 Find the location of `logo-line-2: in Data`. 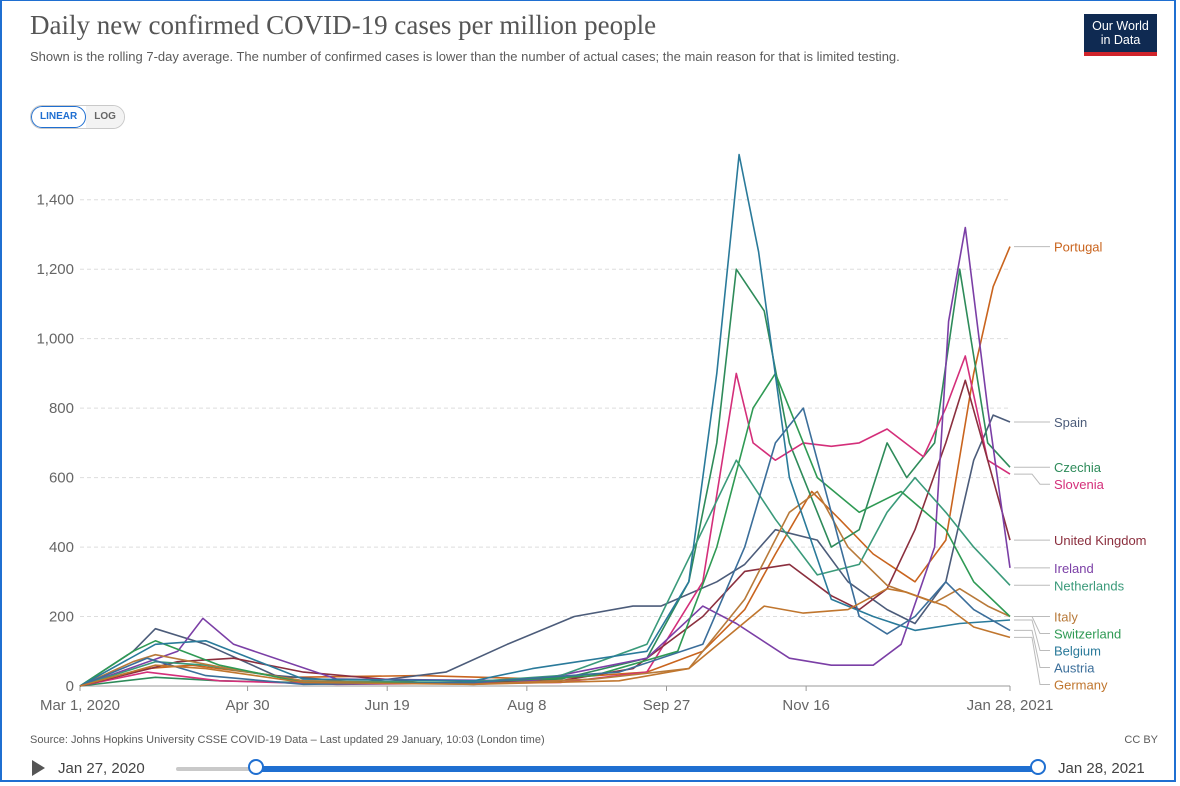

logo-line-2: in Data is located at coordinates (1120, 40).